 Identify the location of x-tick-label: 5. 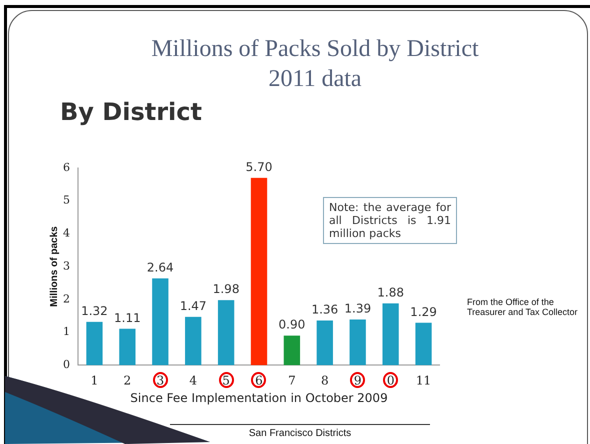
(226, 381).